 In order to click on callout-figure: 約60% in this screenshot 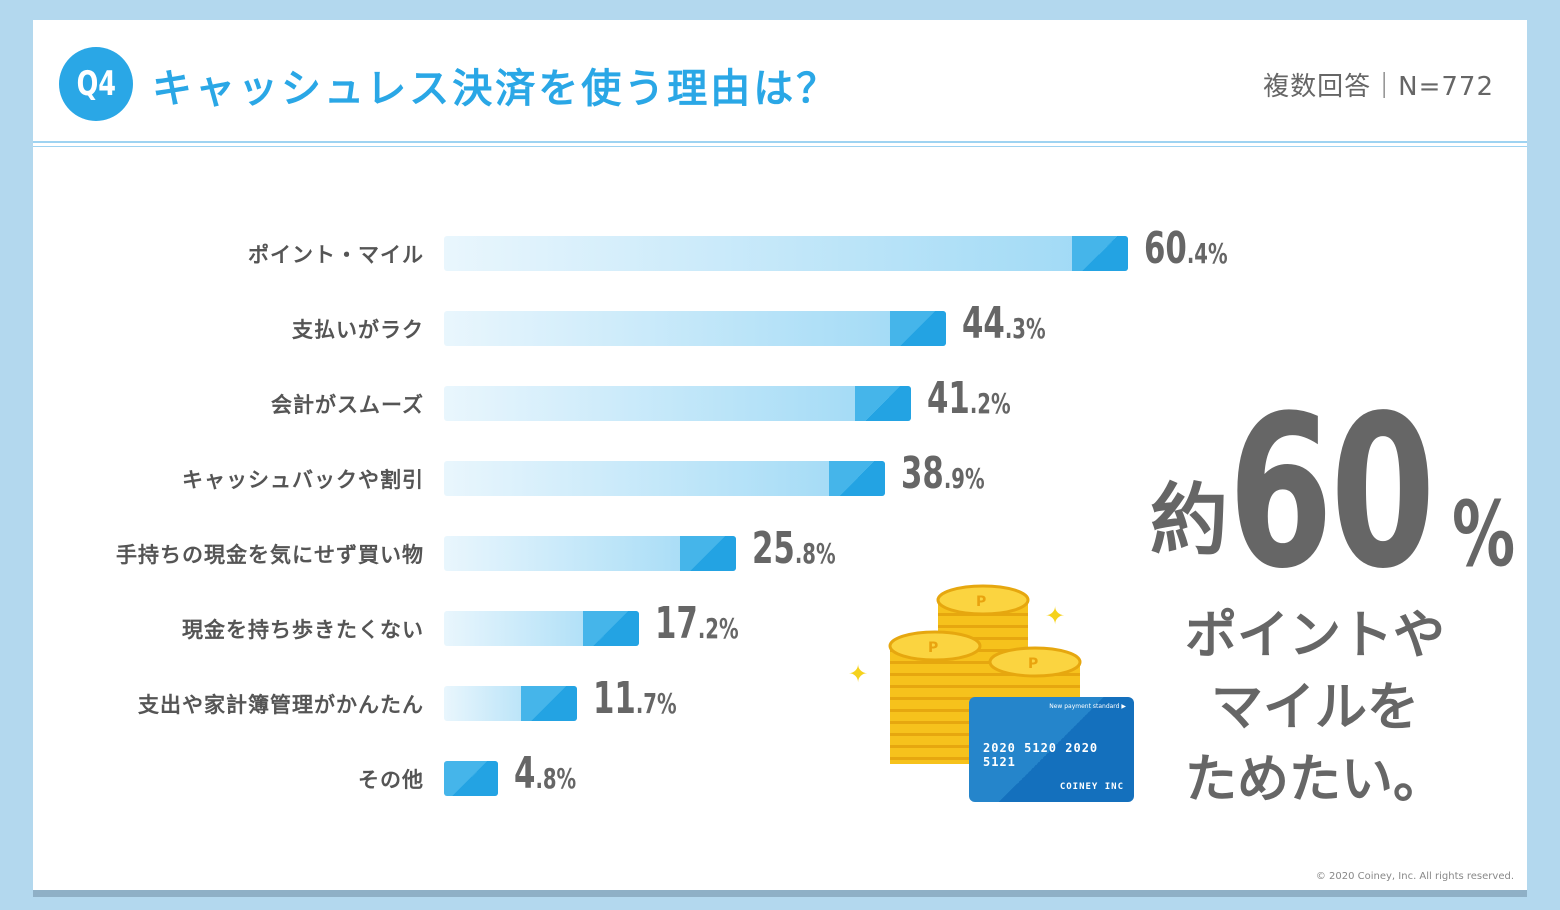, I will do `click(1346, 492)`.